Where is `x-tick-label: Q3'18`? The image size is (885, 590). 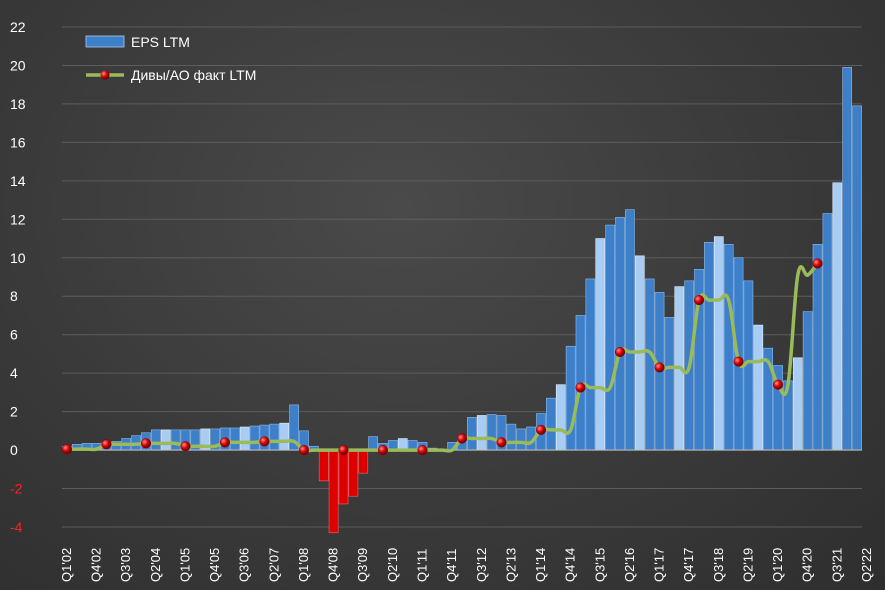
x-tick-label: Q3'18 is located at coordinates (718, 565).